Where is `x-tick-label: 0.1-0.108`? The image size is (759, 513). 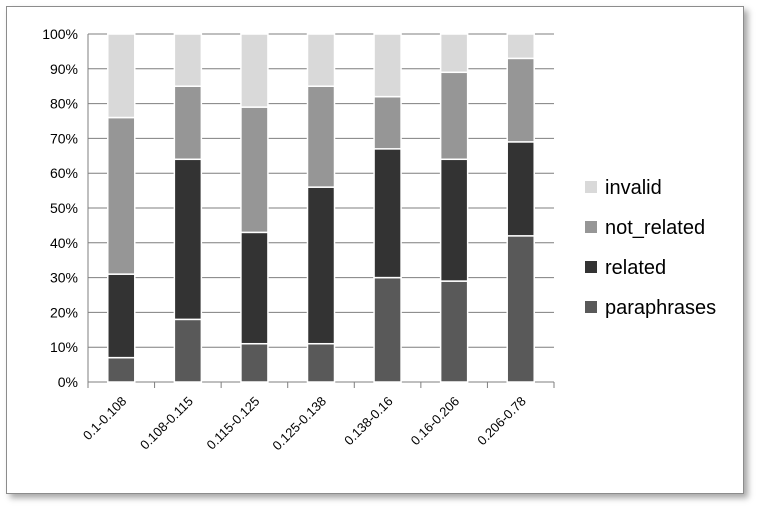 x-tick-label: 0.1-0.108 is located at coordinates (104, 418).